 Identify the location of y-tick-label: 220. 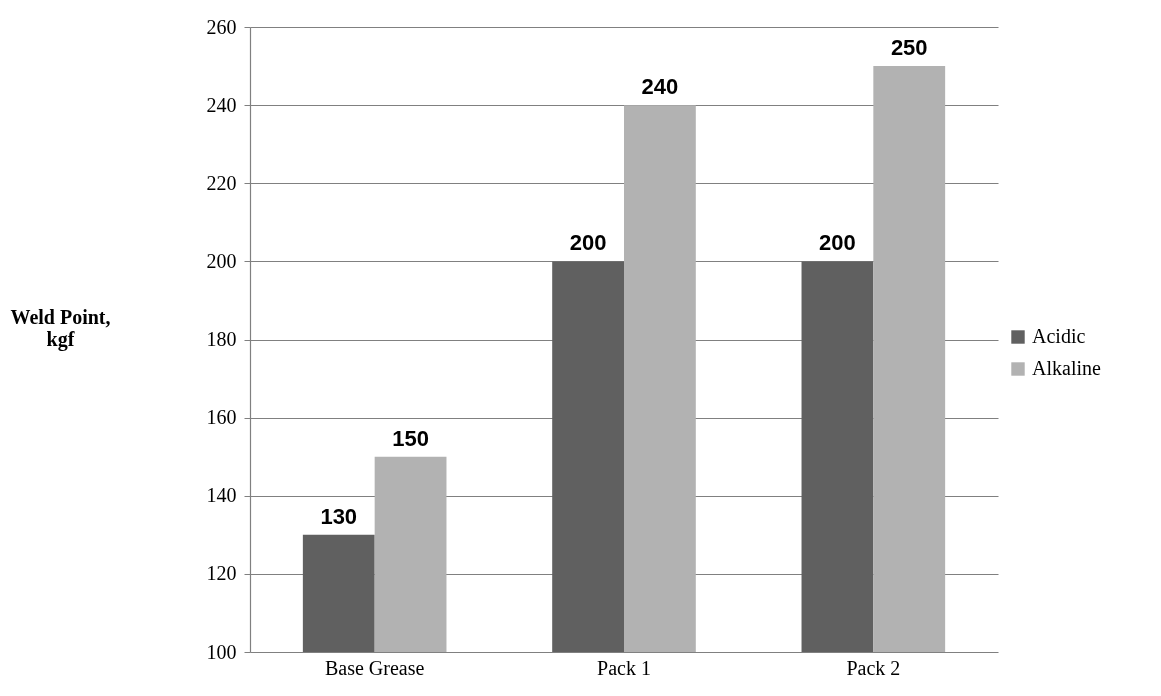
(221, 182).